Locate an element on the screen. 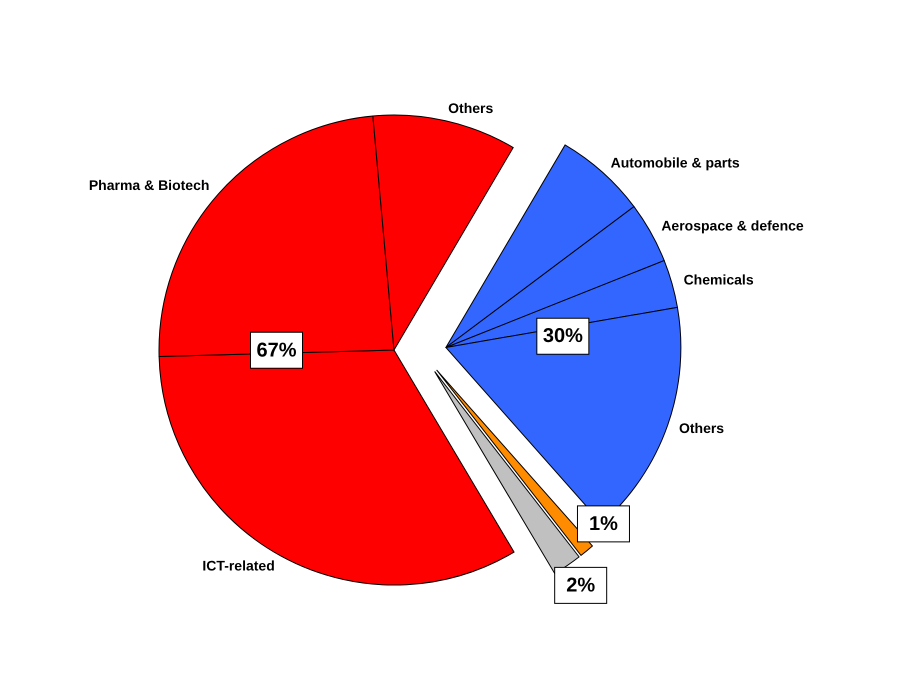 The image size is (897, 680). slice-label: Chemicals is located at coordinates (719, 279).